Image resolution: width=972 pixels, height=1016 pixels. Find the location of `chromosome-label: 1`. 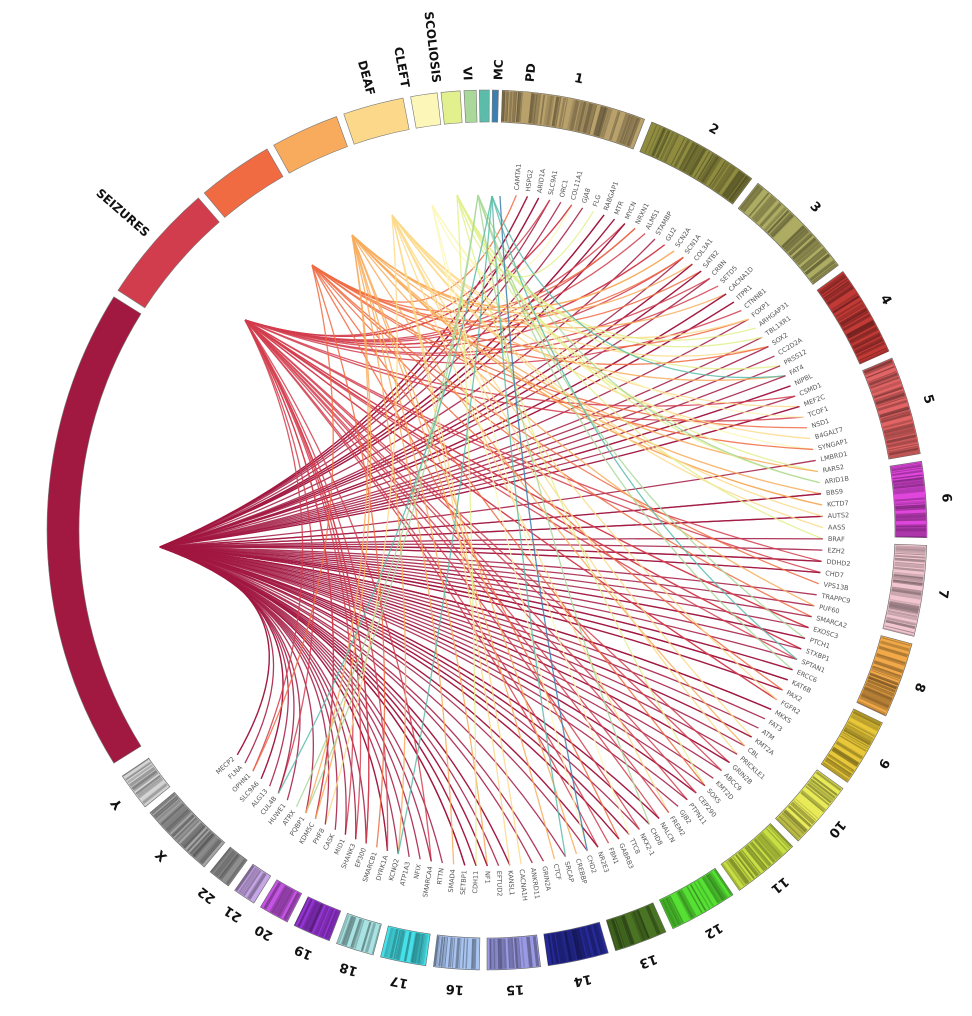

chromosome-label: 1 is located at coordinates (579, 79).